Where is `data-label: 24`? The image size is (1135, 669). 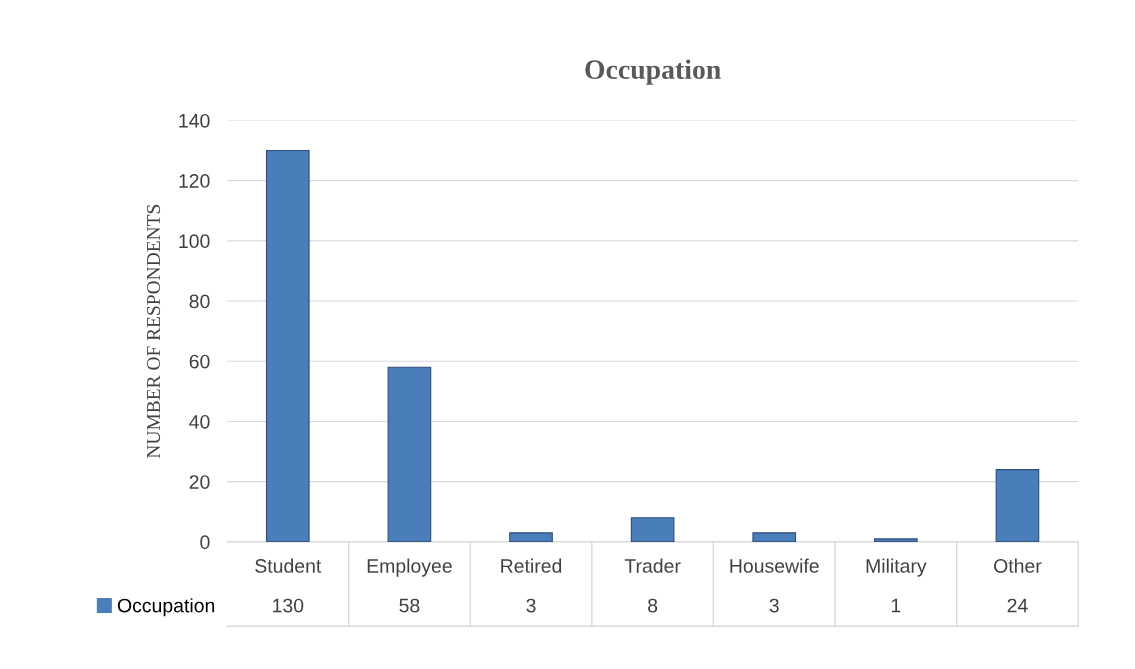
data-label: 24 is located at coordinates (1017, 605).